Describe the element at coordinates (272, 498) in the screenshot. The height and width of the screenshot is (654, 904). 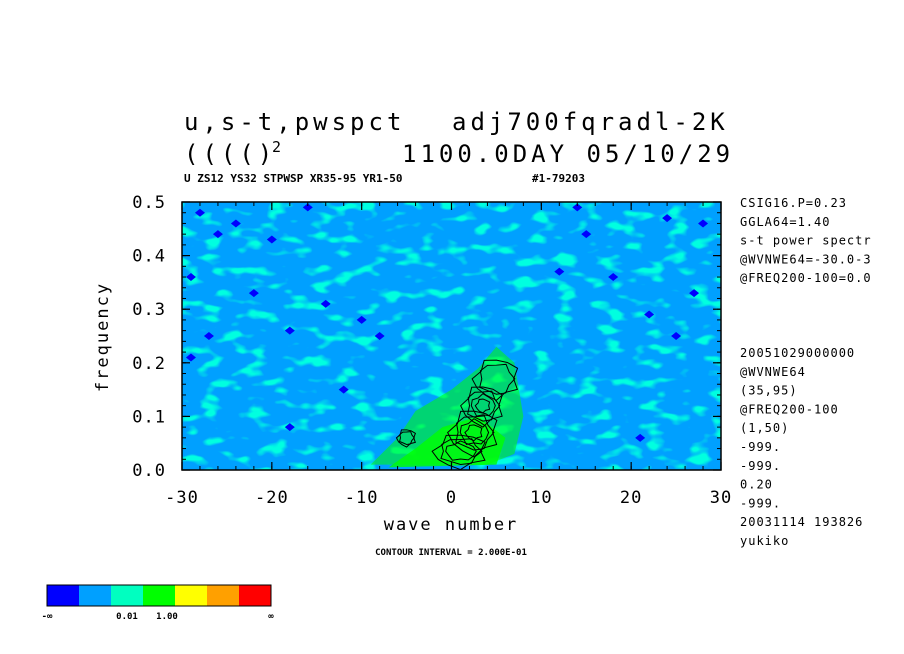
I see `x-tick-label: -20` at that location.